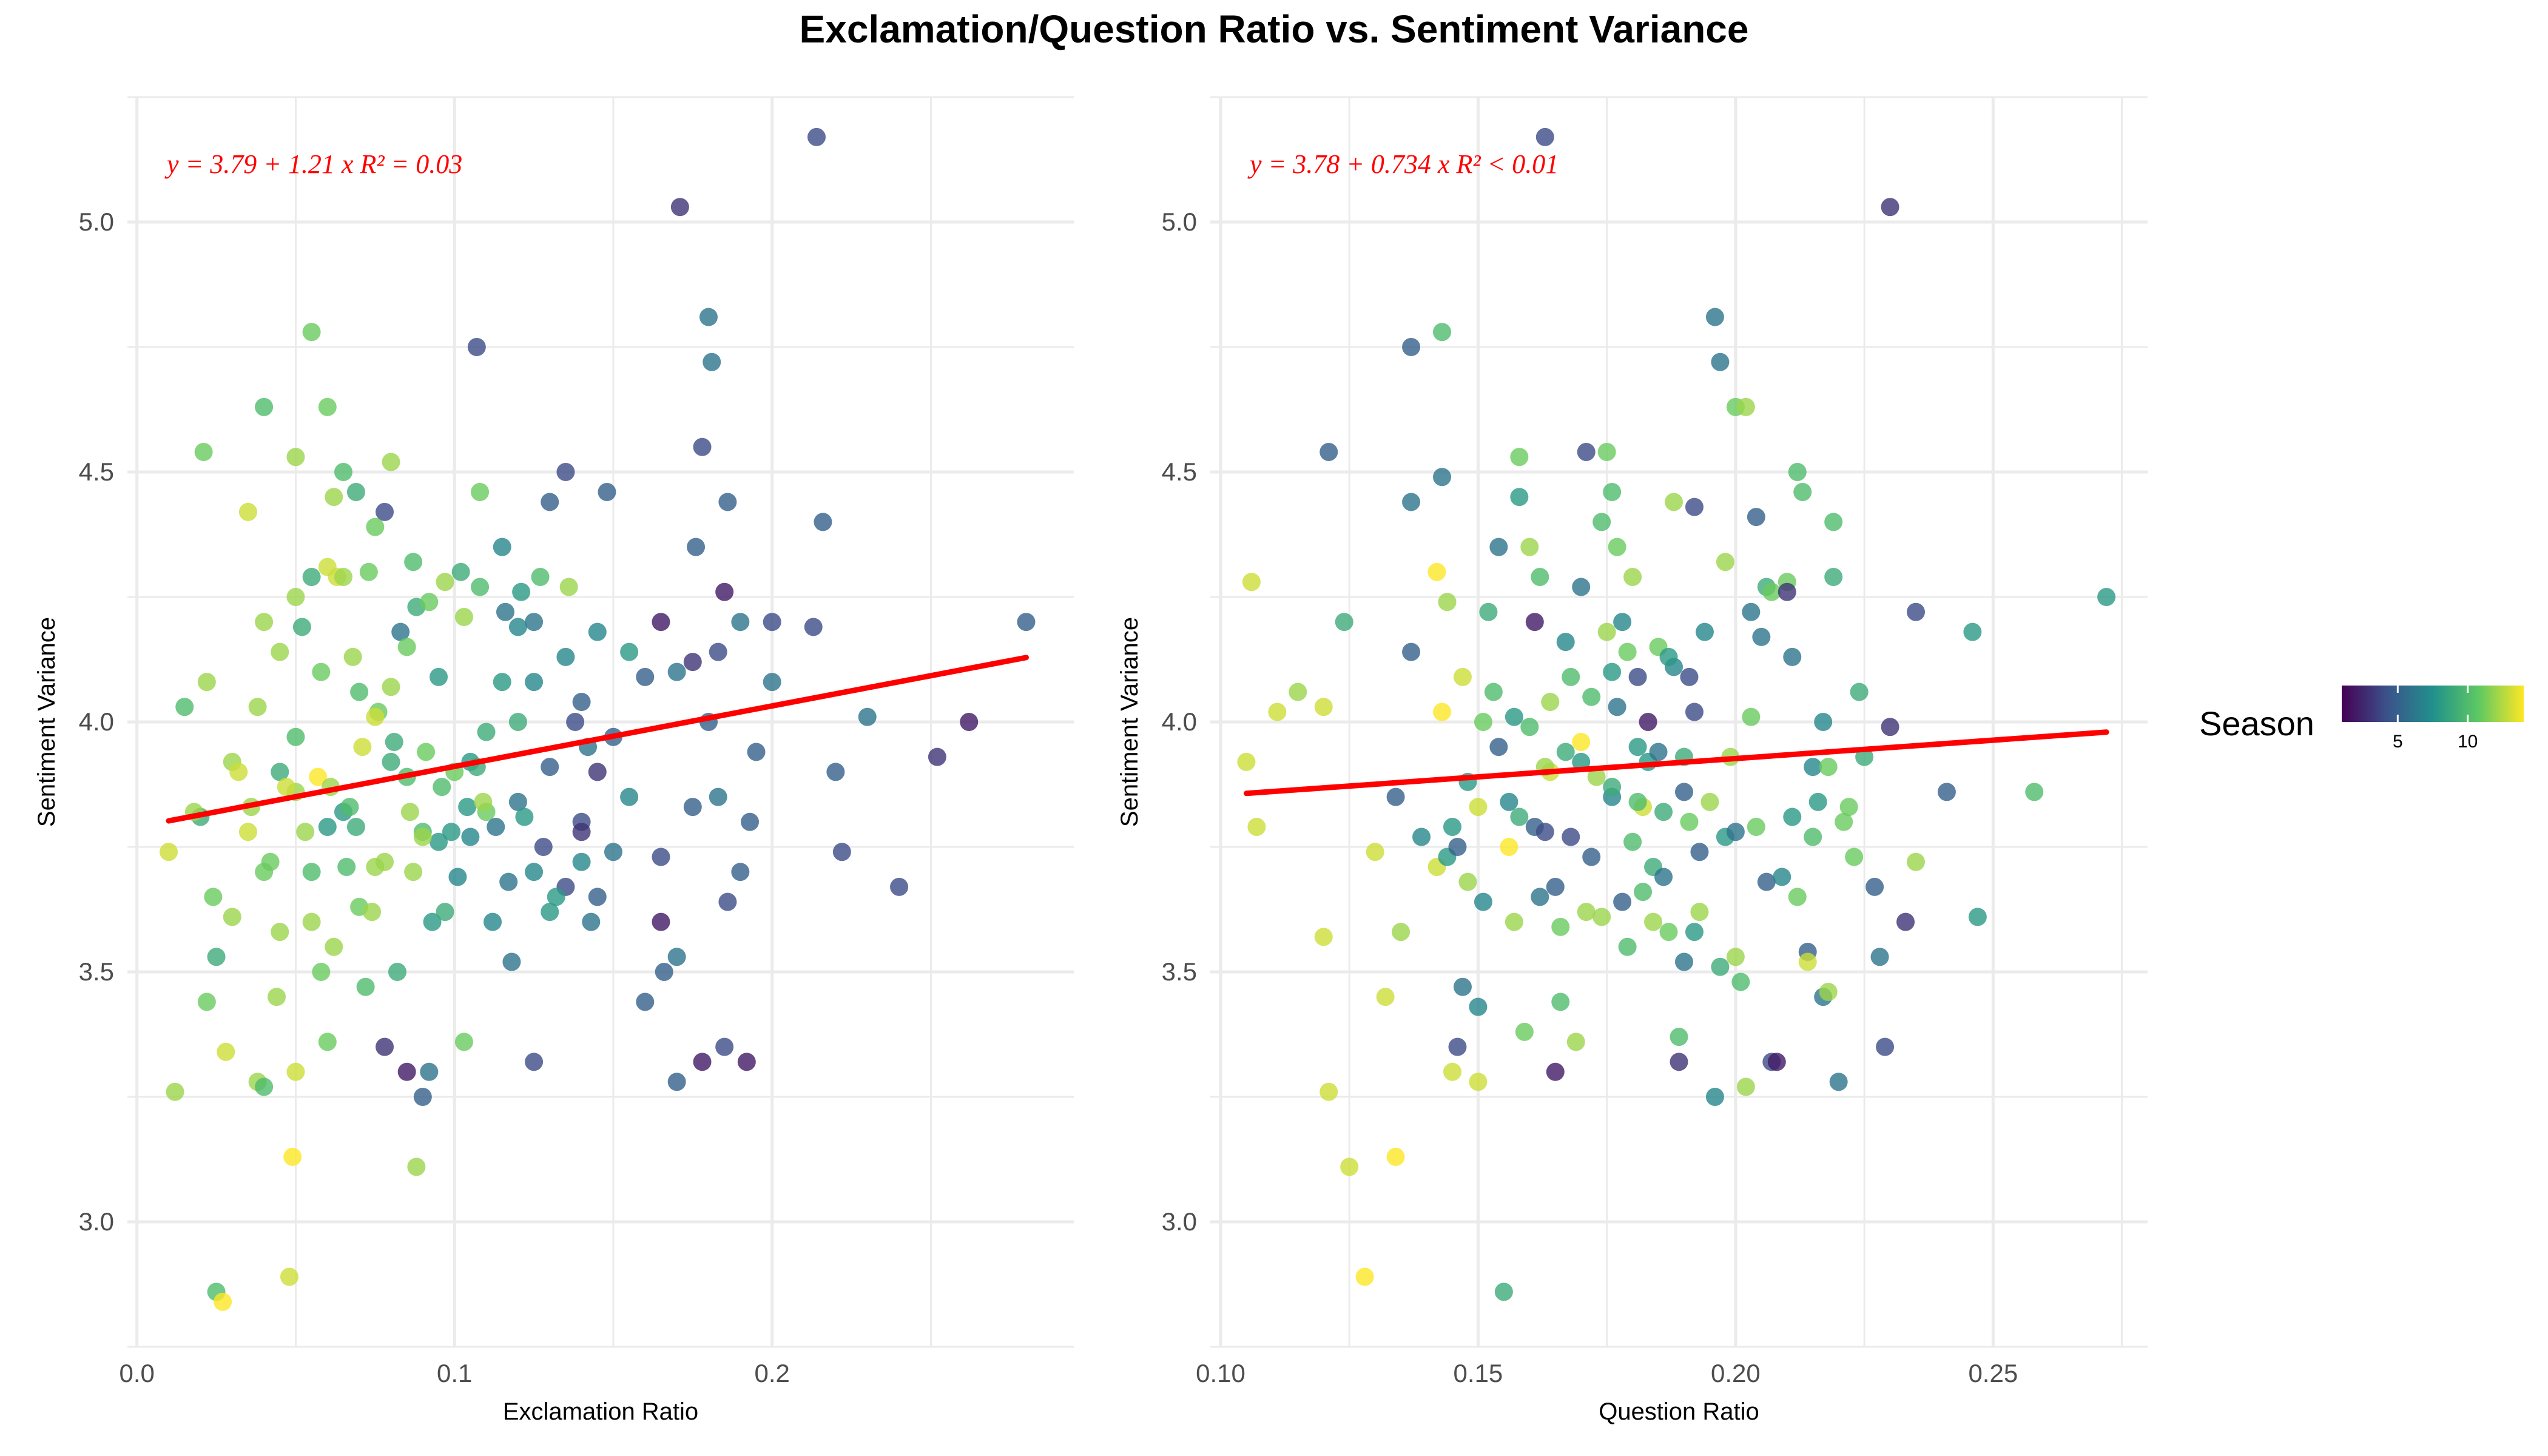 The height and width of the screenshot is (1456, 2548). What do you see at coordinates (771, 1373) in the screenshot?
I see `x-tick-label: 0.2` at bounding box center [771, 1373].